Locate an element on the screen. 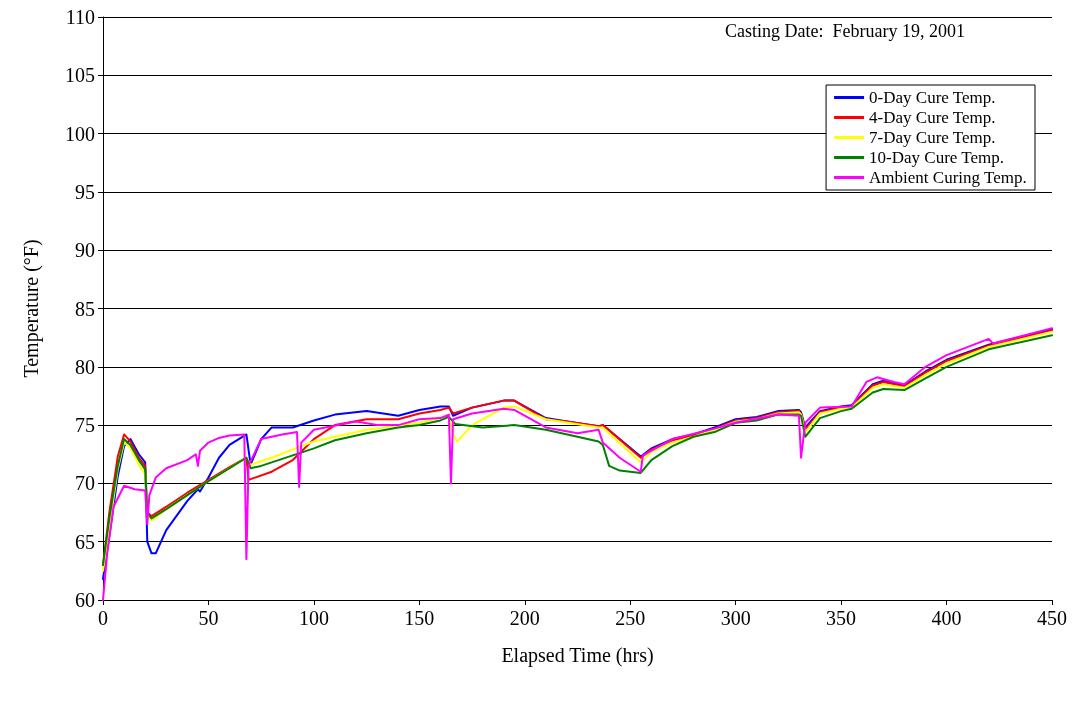 Image resolution: width=1080 pixels, height=703 pixels. y-tick-label: 80 is located at coordinates (85, 366).